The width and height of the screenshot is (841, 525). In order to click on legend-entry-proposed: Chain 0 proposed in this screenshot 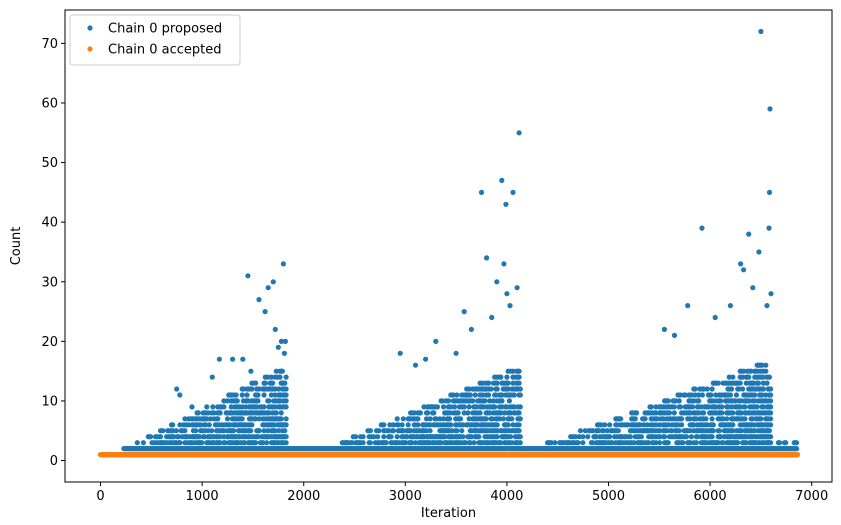, I will do `click(165, 29)`.